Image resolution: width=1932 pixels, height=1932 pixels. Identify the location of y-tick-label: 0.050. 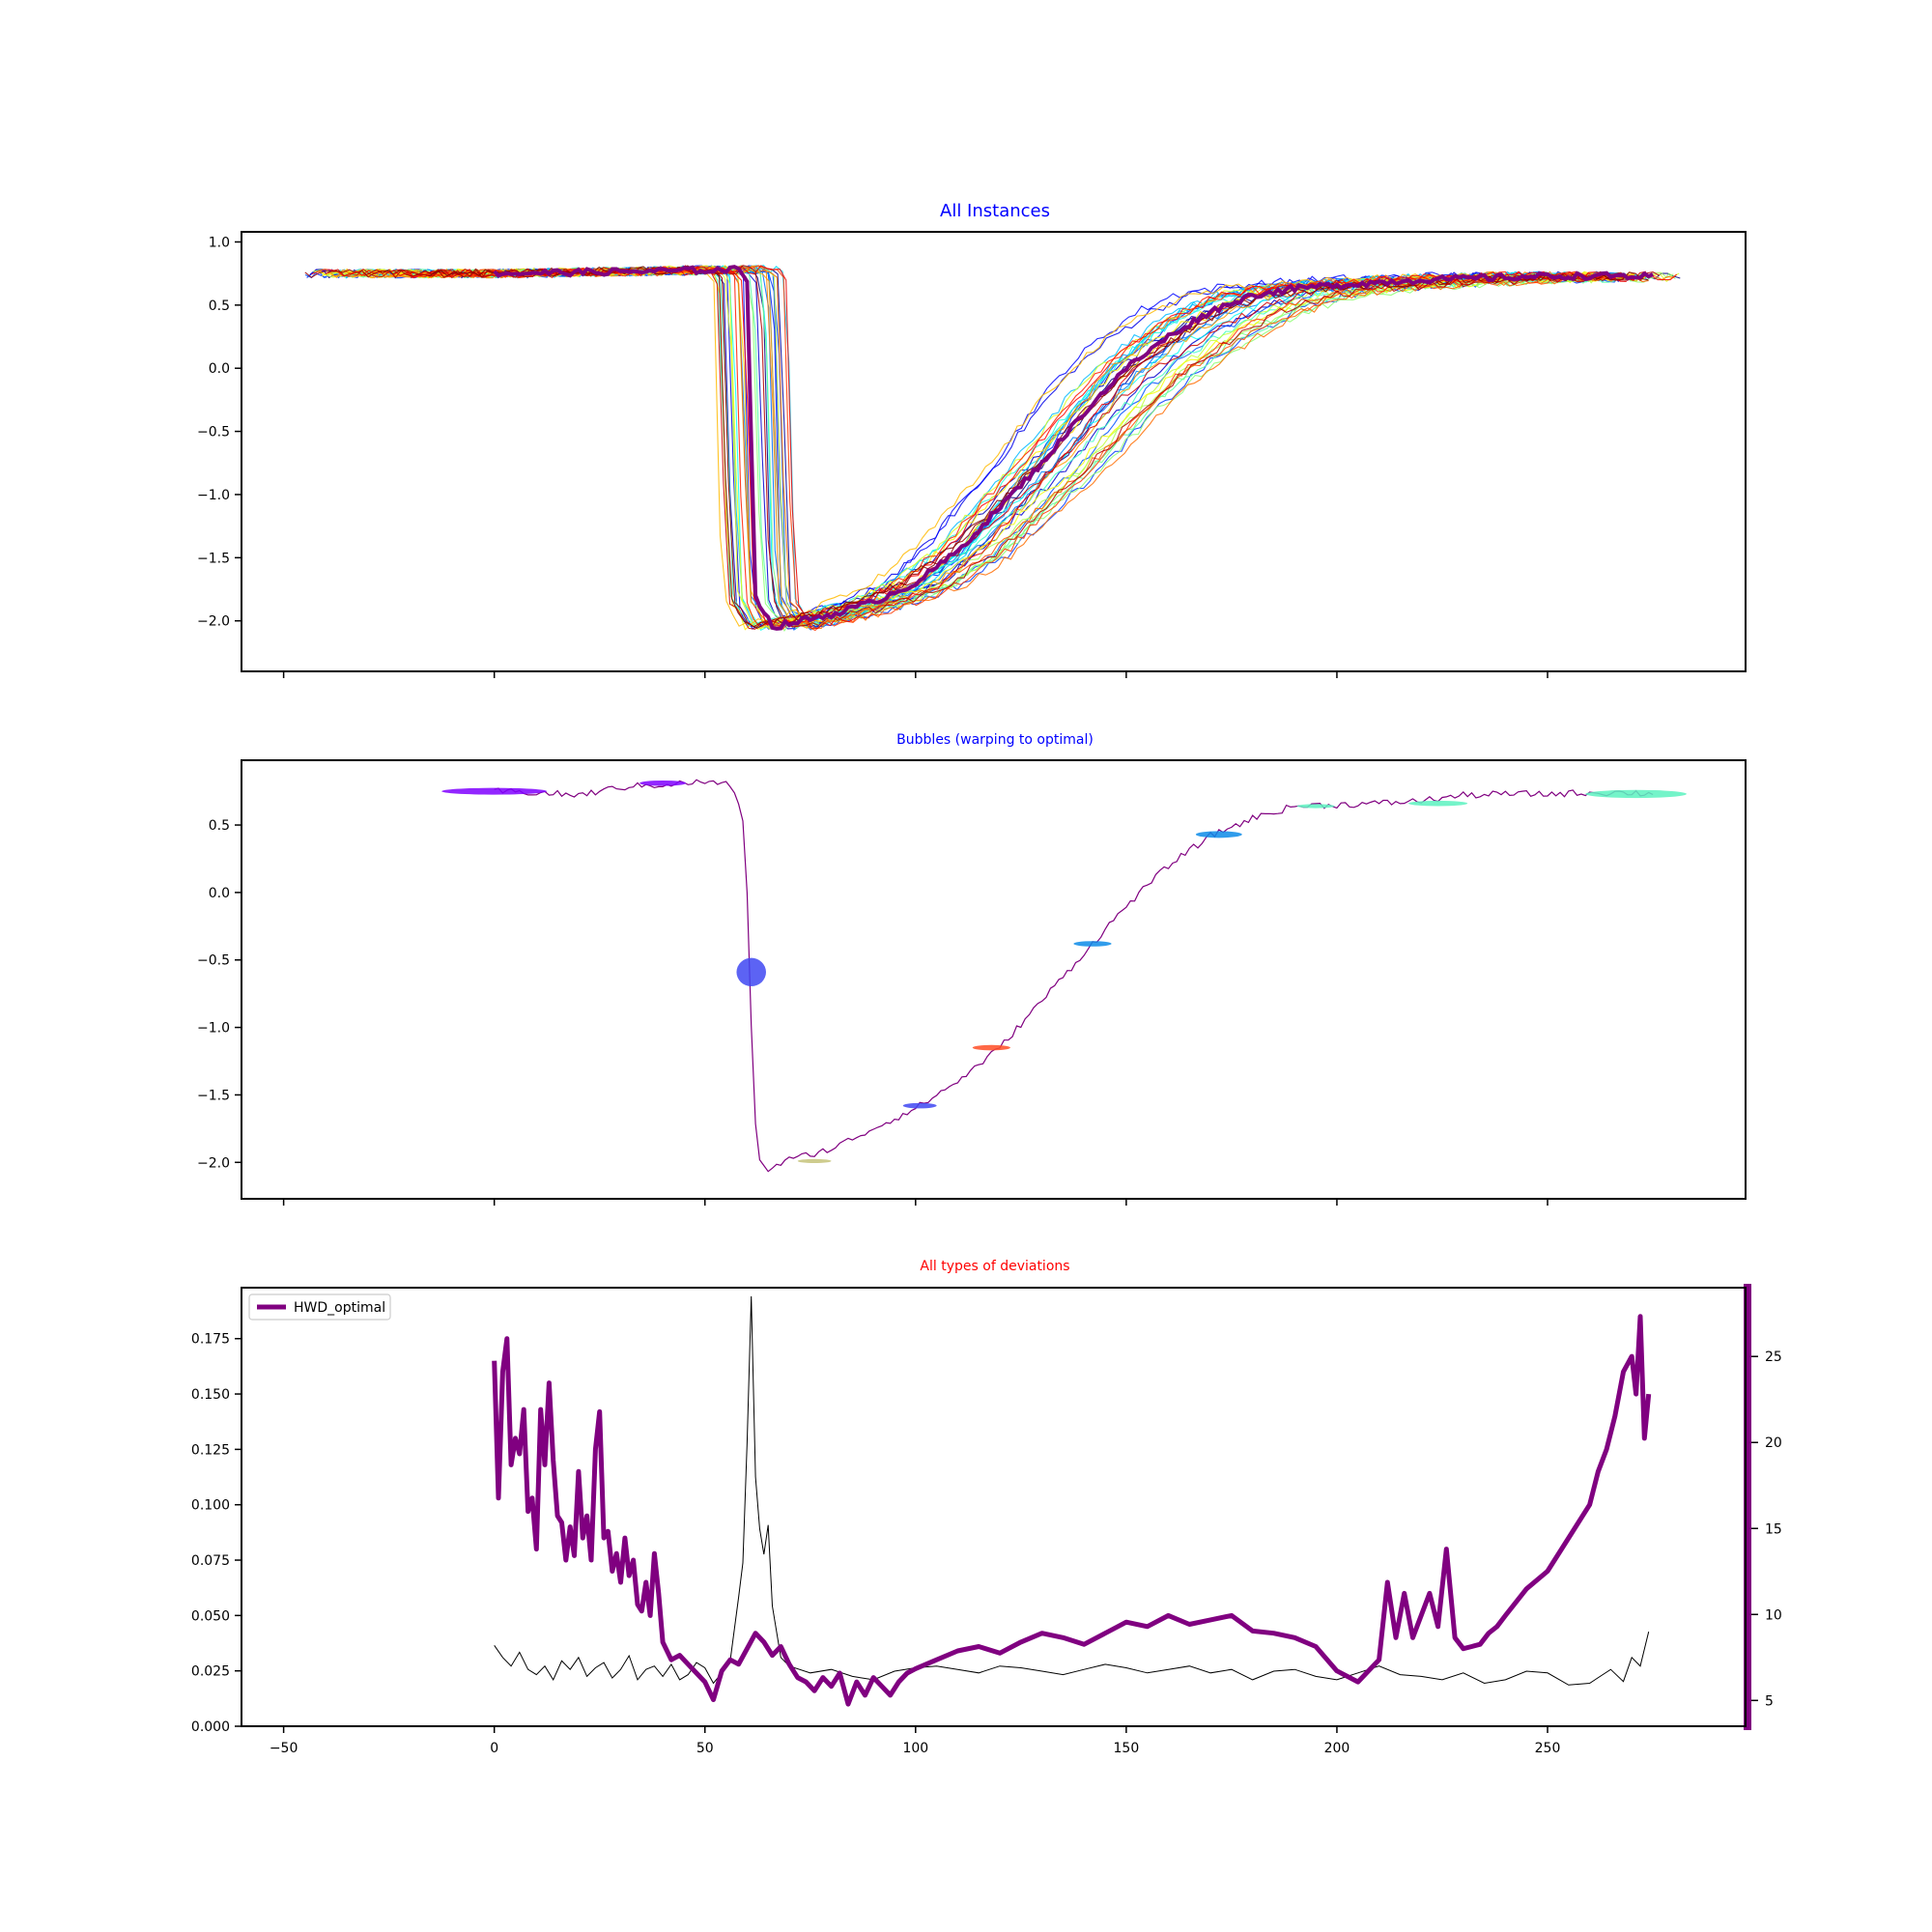
(210, 1616).